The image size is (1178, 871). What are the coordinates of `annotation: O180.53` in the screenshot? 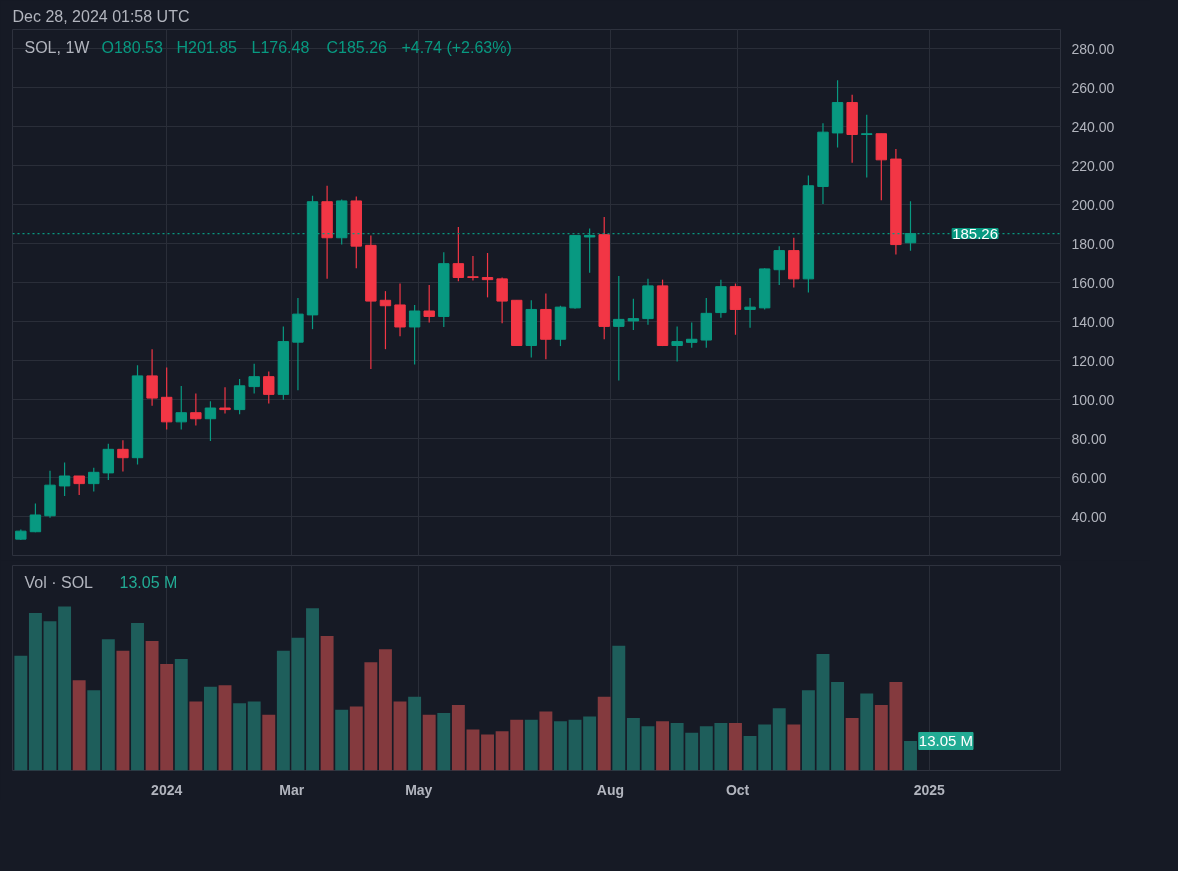 It's located at (132, 47).